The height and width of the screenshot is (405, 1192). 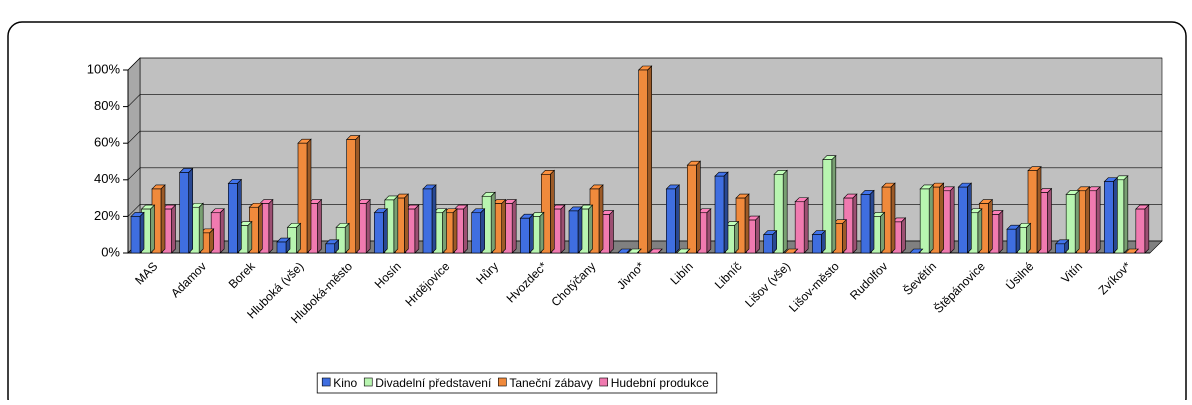 I want to click on y-tick-label: 80%, so click(x=107, y=105).